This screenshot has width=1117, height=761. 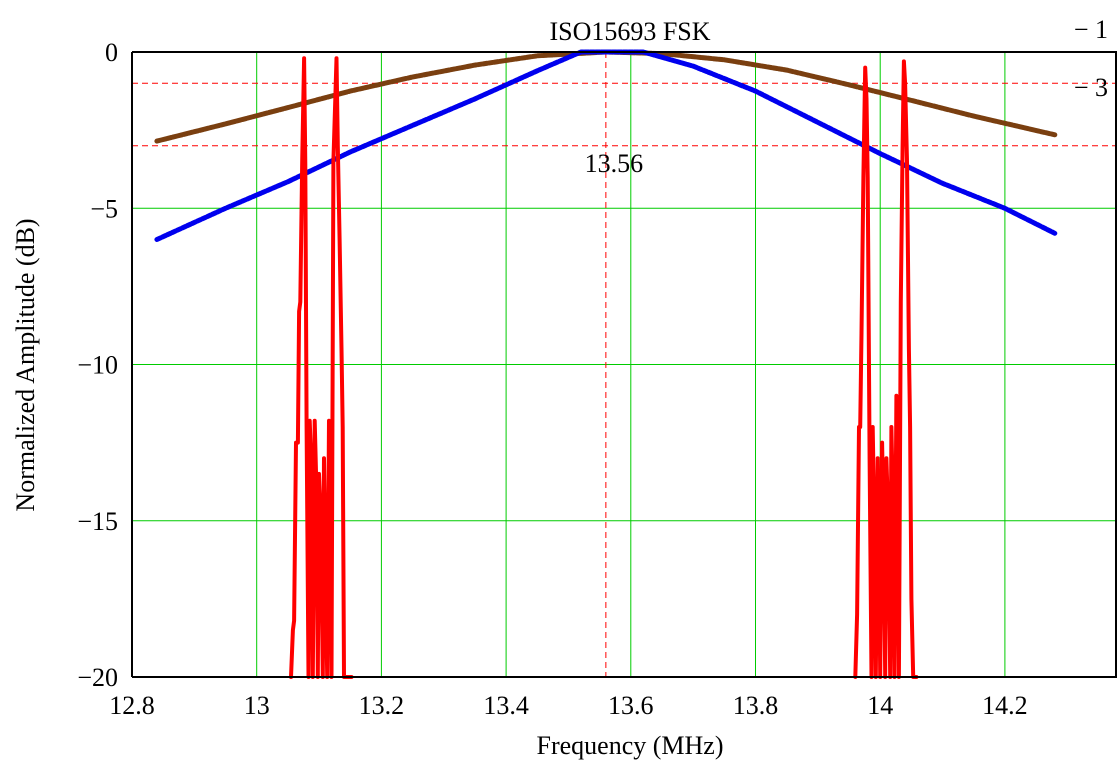 What do you see at coordinates (629, 31) in the screenshot?
I see `chart-title: ISO15693 FSK` at bounding box center [629, 31].